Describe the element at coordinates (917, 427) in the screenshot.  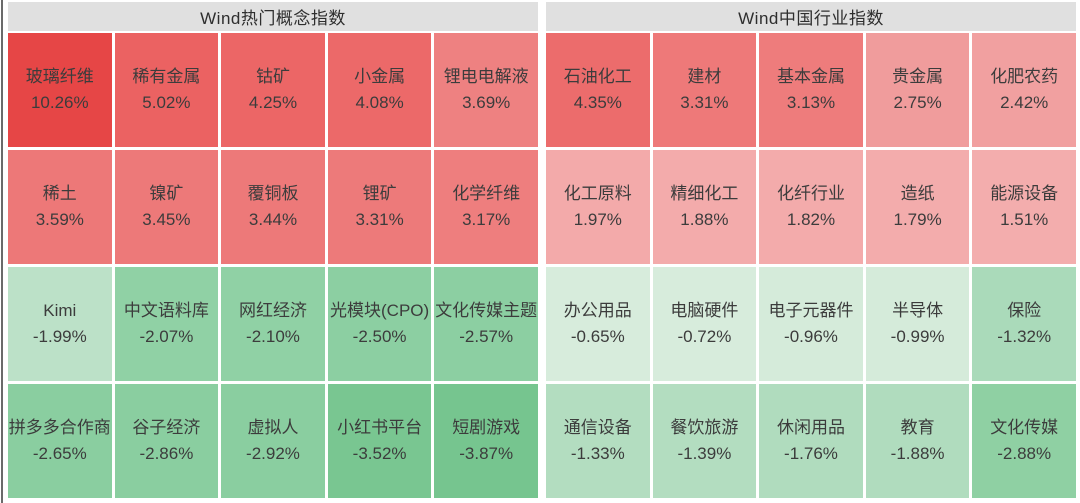
I see `cell-label: 教育` at that location.